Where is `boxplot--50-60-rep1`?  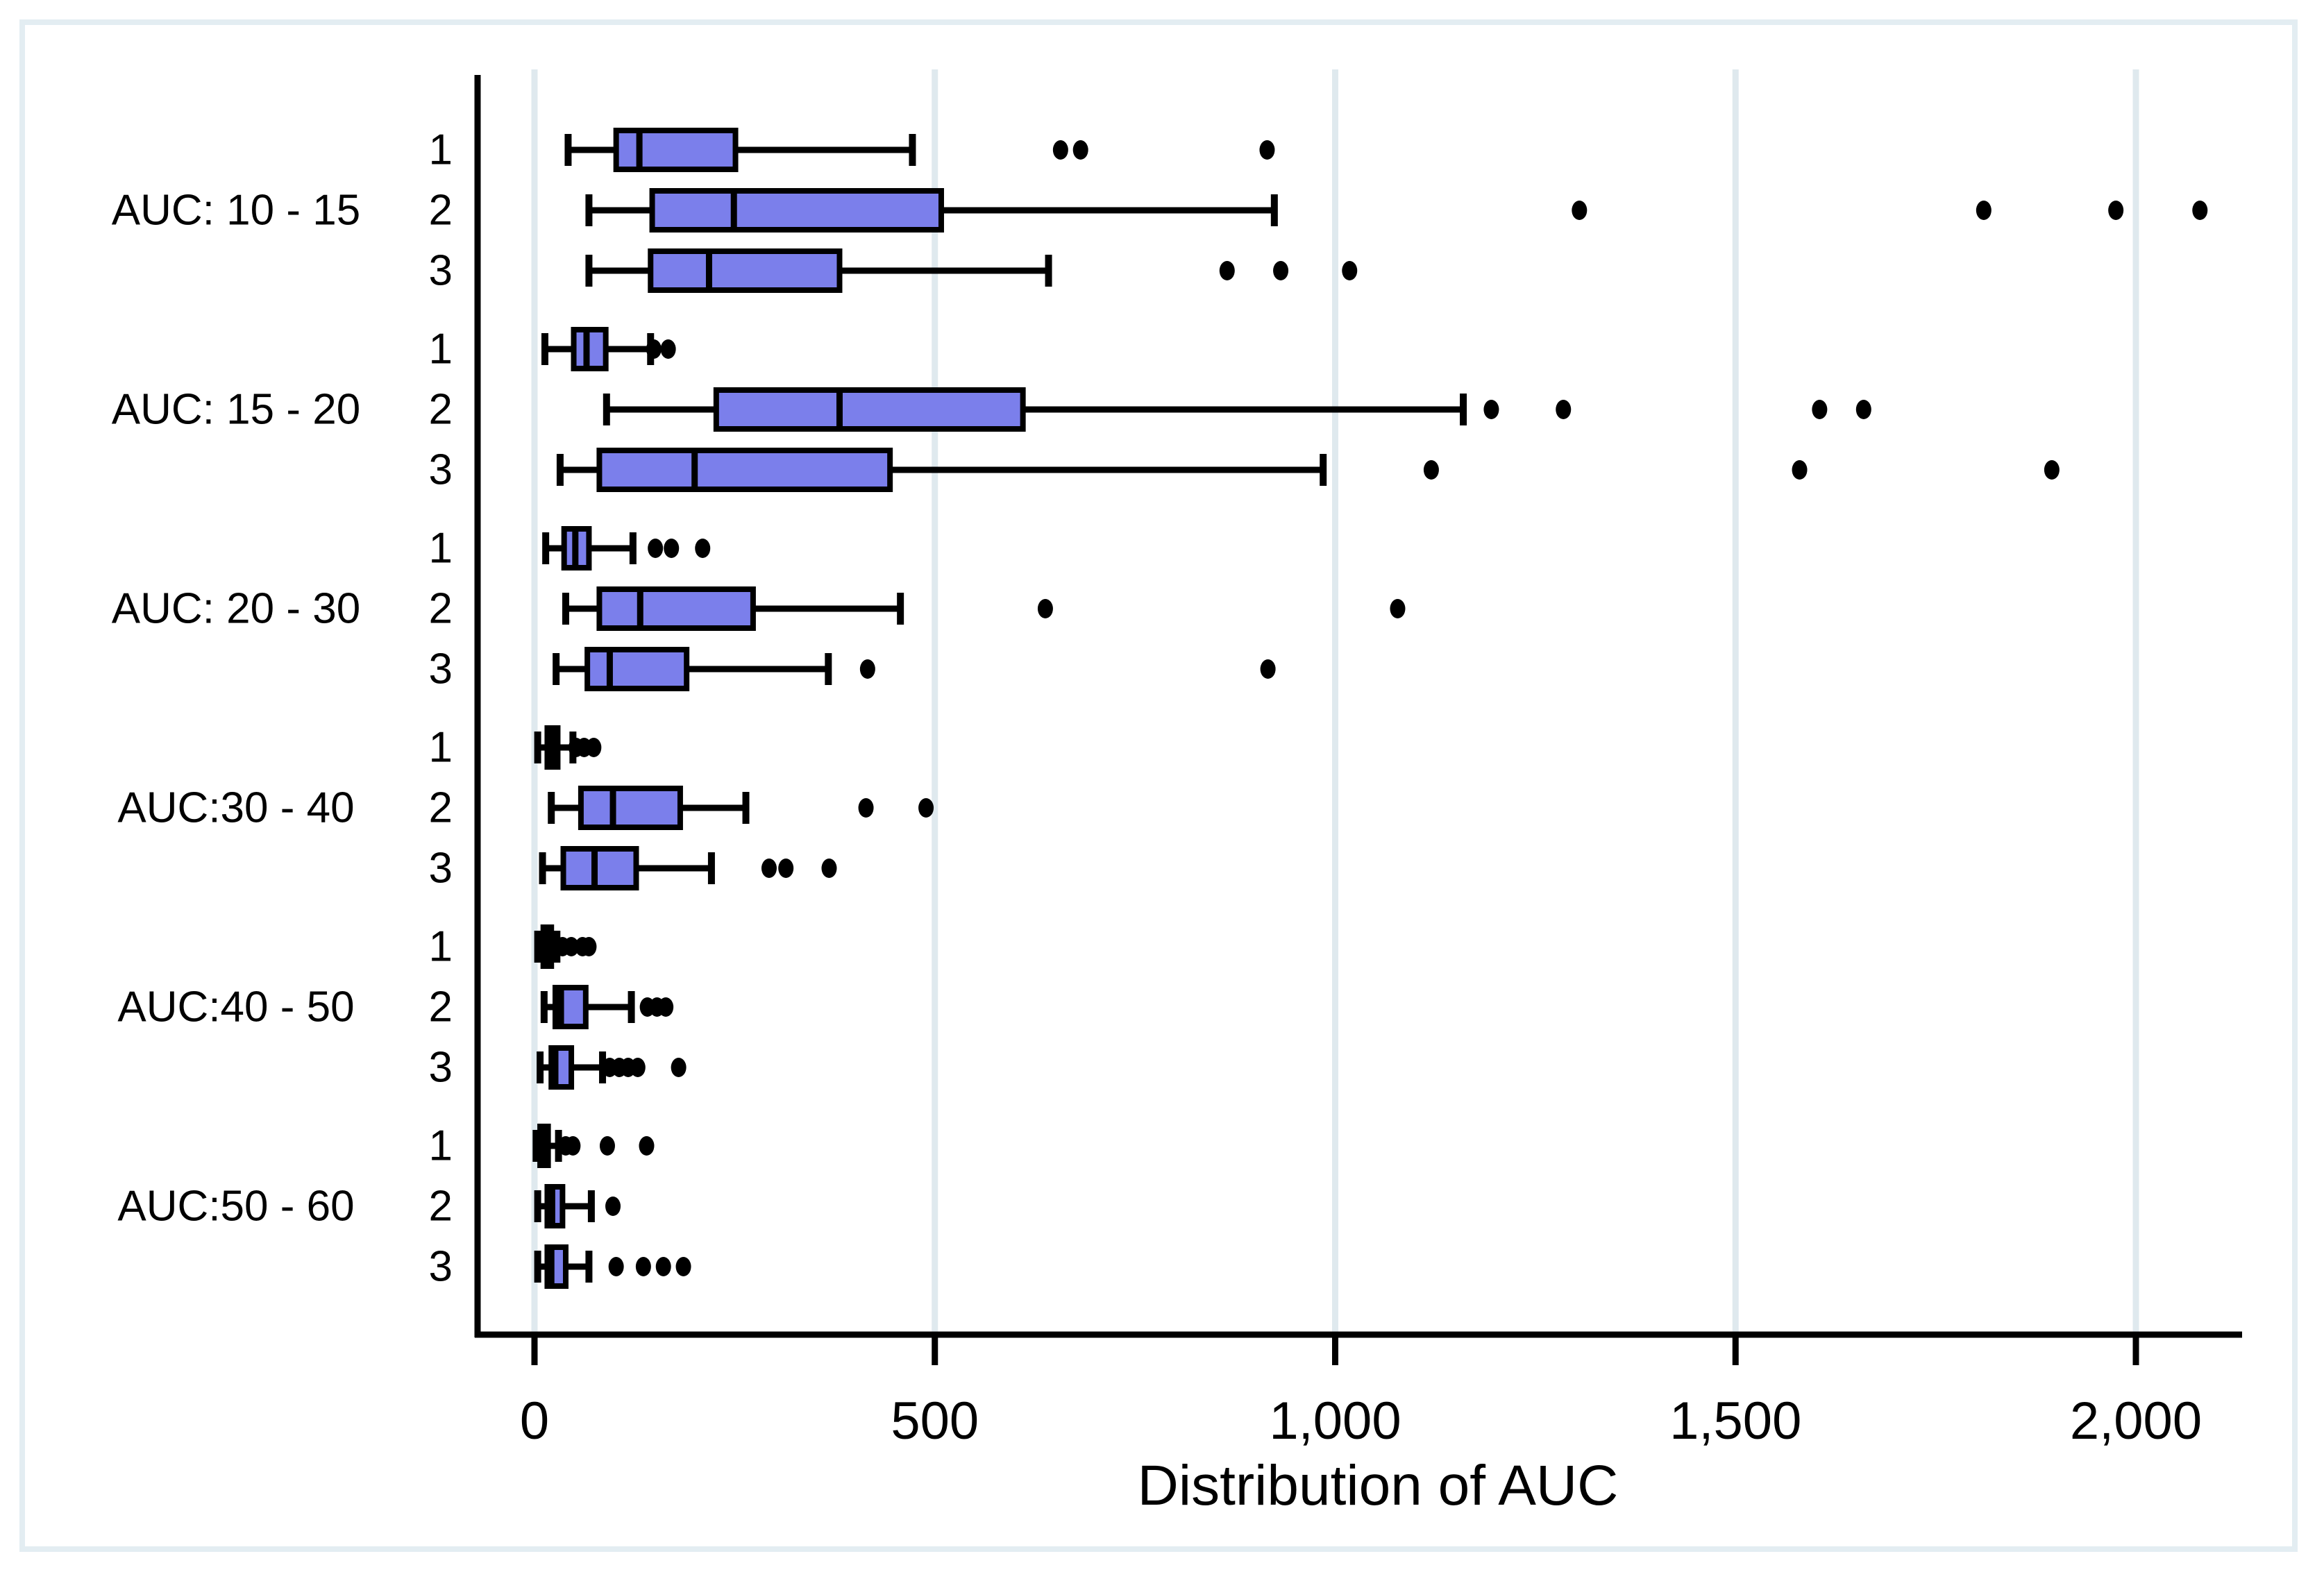
boxplot--50-60-rep1 is located at coordinates (593, 1146).